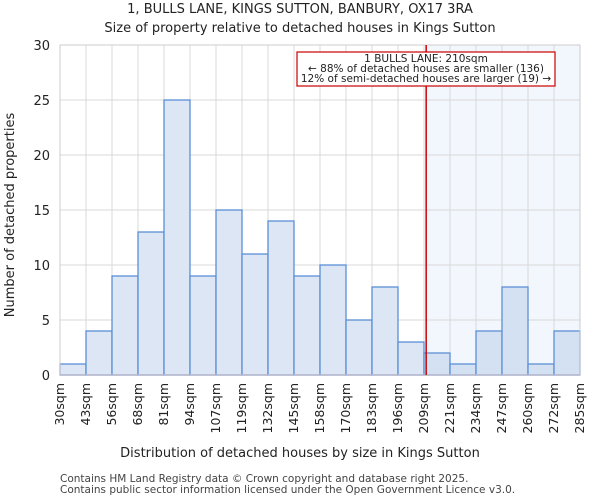 This screenshot has height=500, width=600. Describe the element at coordinates (189, 404) in the screenshot. I see `x-tick-label: 94sqm` at that location.